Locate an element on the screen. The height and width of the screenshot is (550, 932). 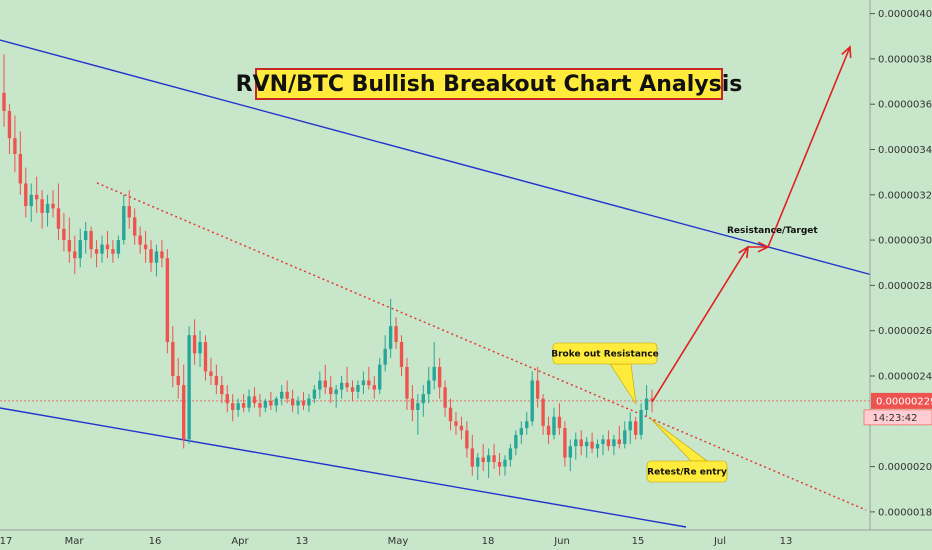
countdown-tag-bg is located at coordinates (897, 417).